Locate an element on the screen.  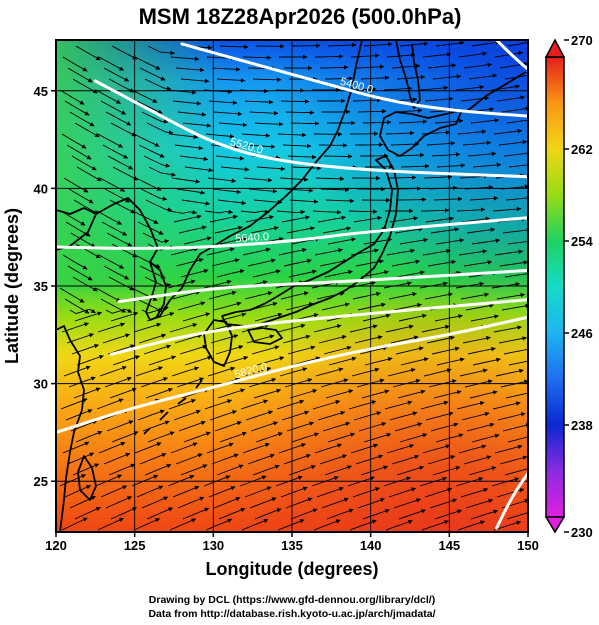
colorbar-tick-label-254: 254 is located at coordinates (582, 241).